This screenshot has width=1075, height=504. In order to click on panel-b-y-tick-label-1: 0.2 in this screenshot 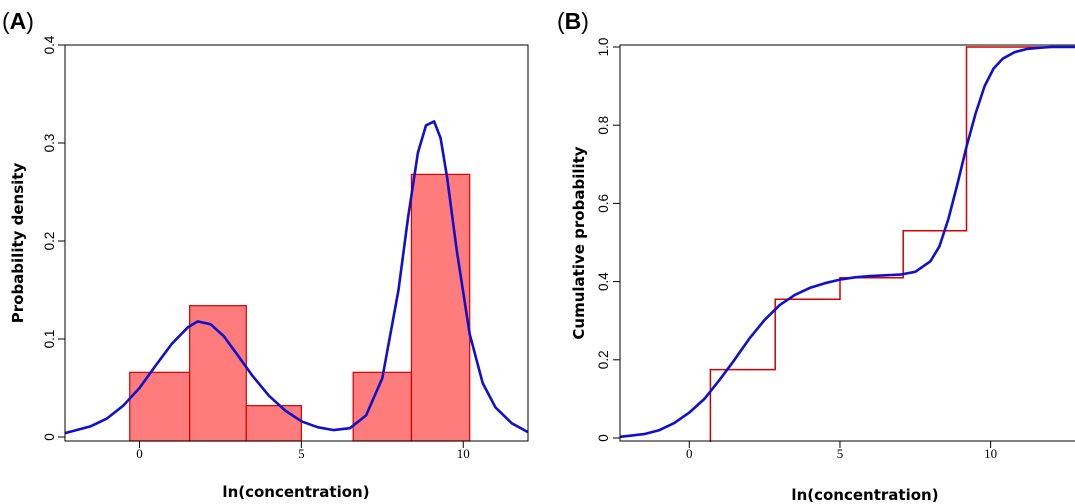, I will do `click(603, 359)`.